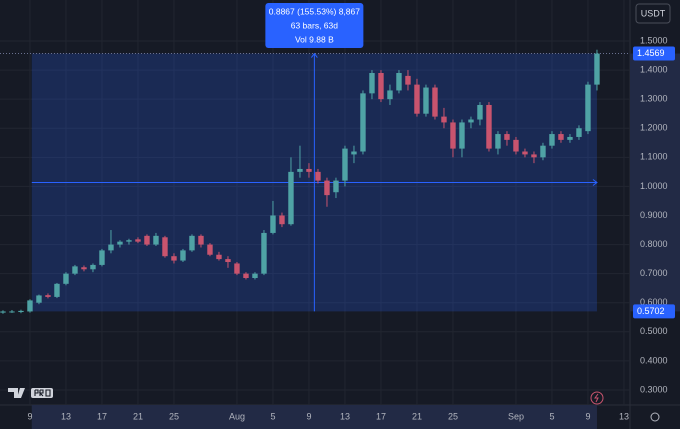 The height and width of the screenshot is (429, 680). I want to click on tv-logo, so click(30, 393).